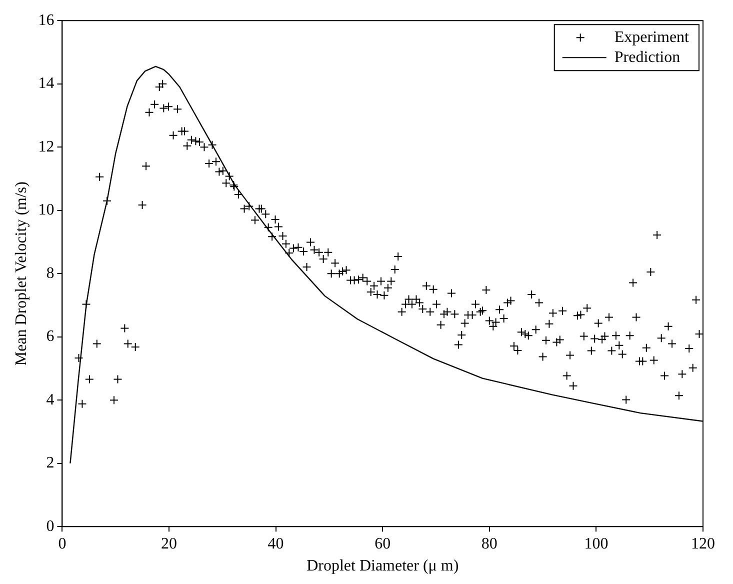 The height and width of the screenshot is (584, 733). What do you see at coordinates (50, 399) in the screenshot?
I see `y-tick-label: 4` at bounding box center [50, 399].